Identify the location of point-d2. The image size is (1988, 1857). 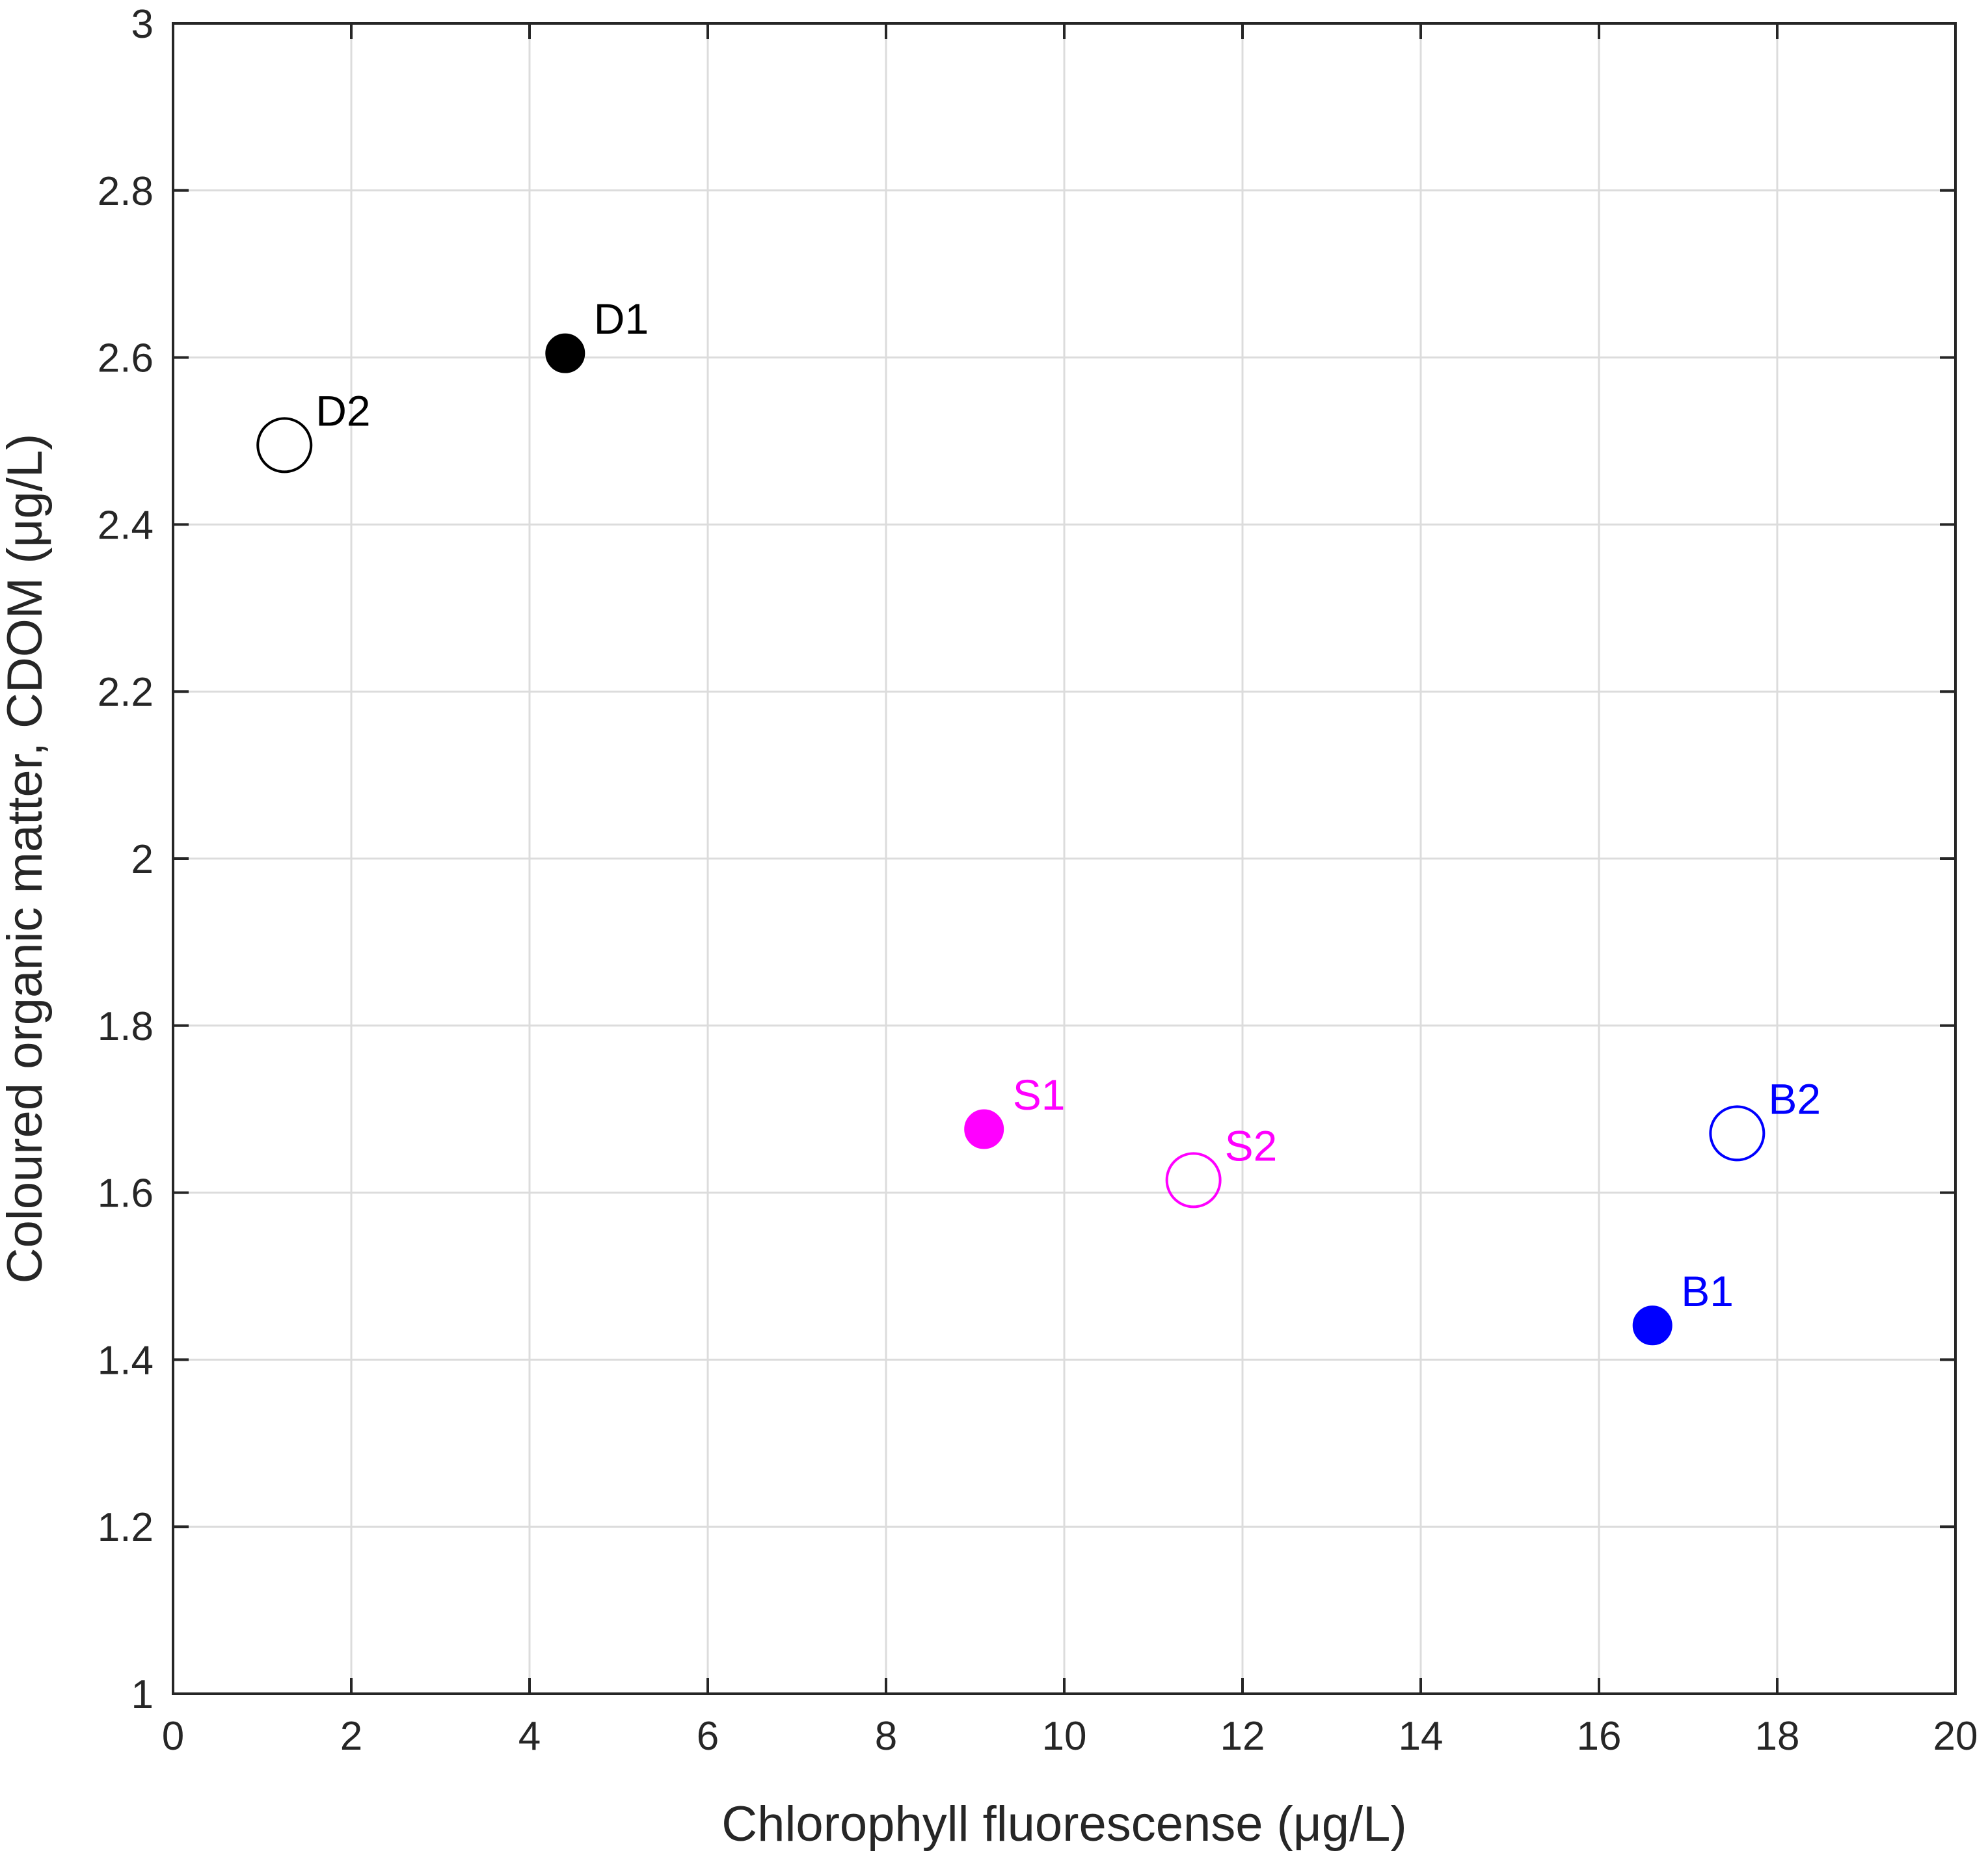
(284, 446).